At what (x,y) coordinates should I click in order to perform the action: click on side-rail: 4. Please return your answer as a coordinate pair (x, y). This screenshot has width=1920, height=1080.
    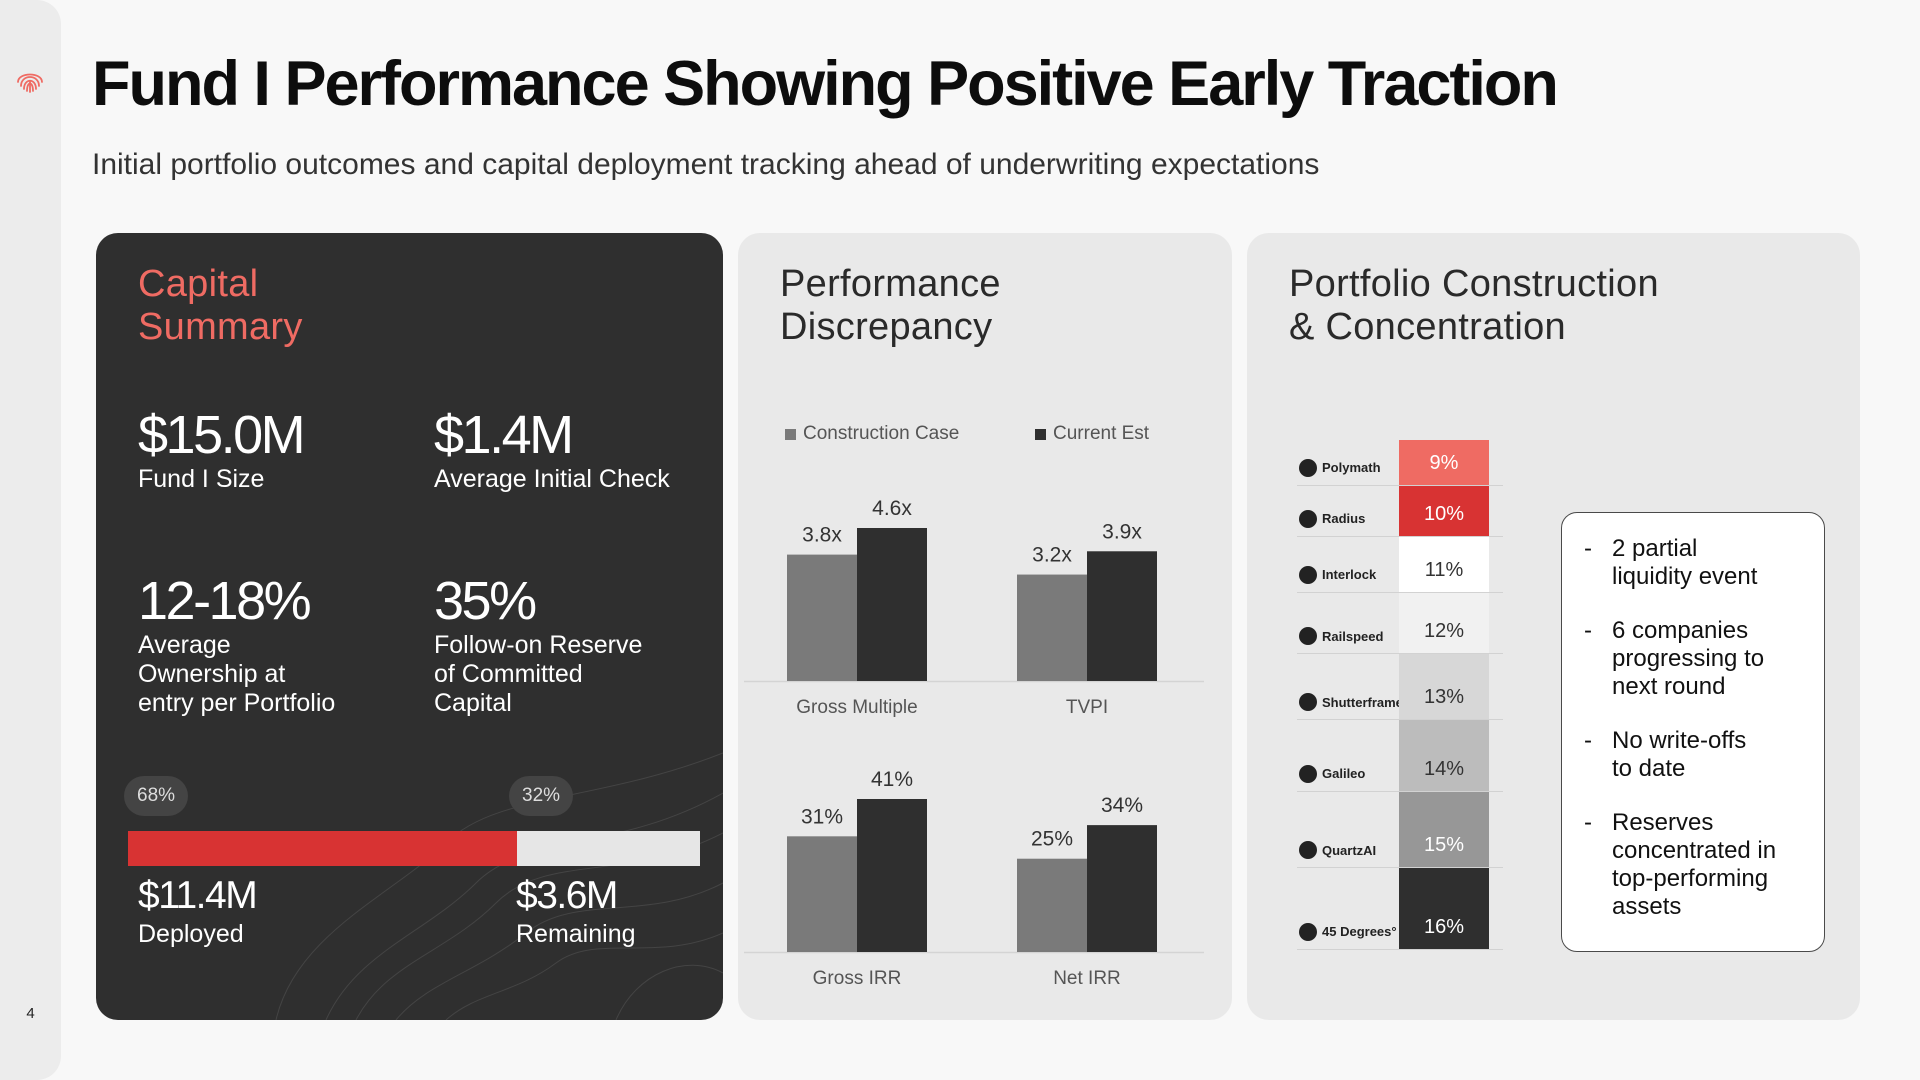
    Looking at the image, I should click on (30, 540).